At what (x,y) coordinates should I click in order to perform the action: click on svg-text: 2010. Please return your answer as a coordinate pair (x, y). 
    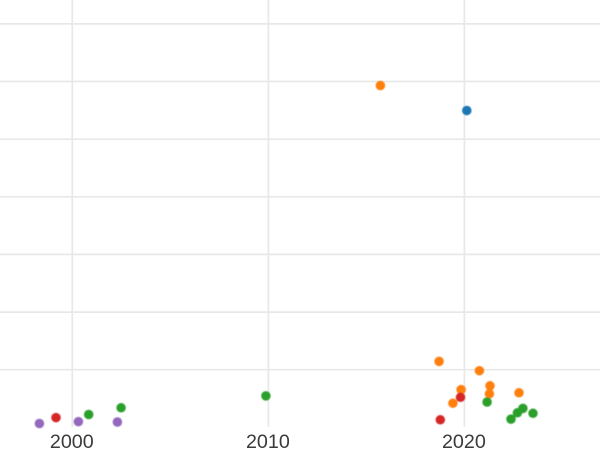
    Looking at the image, I should click on (268, 440).